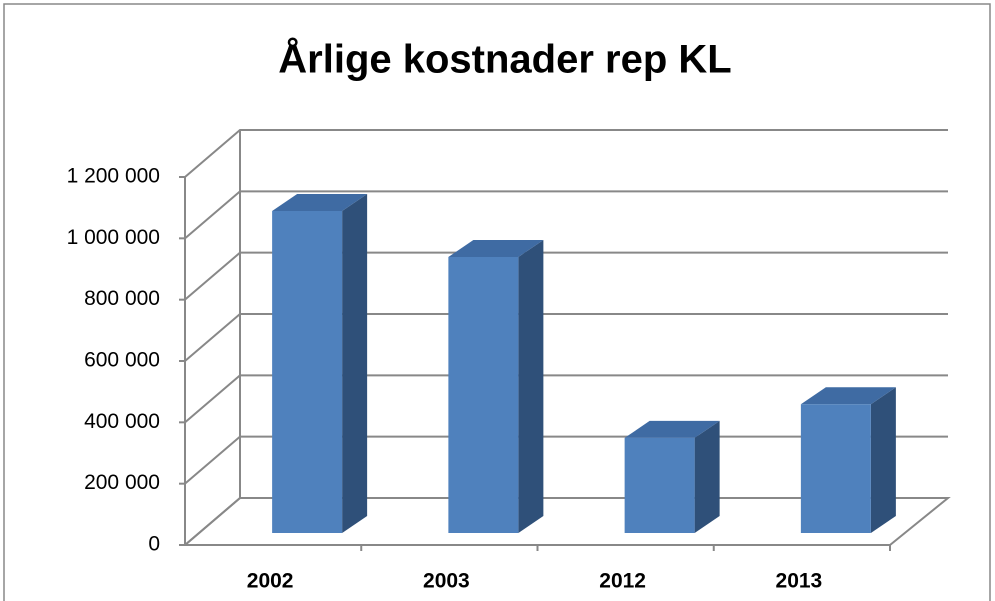  What do you see at coordinates (113, 176) in the screenshot?
I see `y-tick-label: 1 200 000` at bounding box center [113, 176].